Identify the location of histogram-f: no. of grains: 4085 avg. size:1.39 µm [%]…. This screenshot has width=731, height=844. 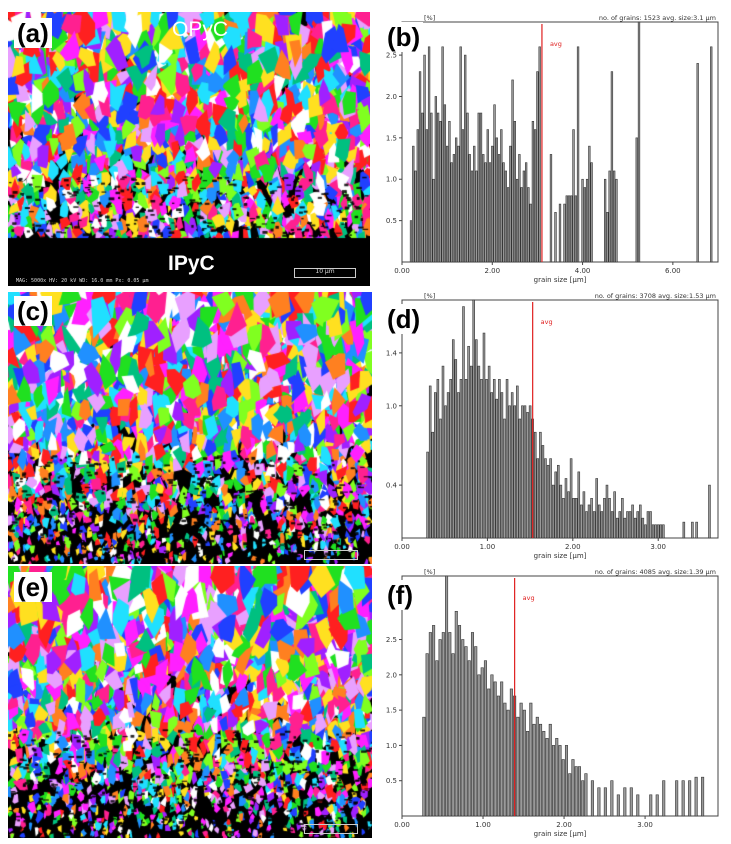
(552, 703).